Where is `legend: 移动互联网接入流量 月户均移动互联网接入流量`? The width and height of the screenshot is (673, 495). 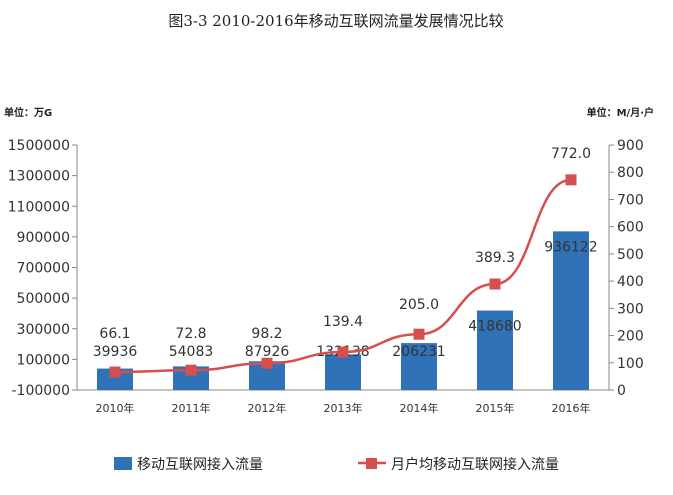 legend: 移动互联网接入流量 月户均移动互联网接入流量 is located at coordinates (336, 464).